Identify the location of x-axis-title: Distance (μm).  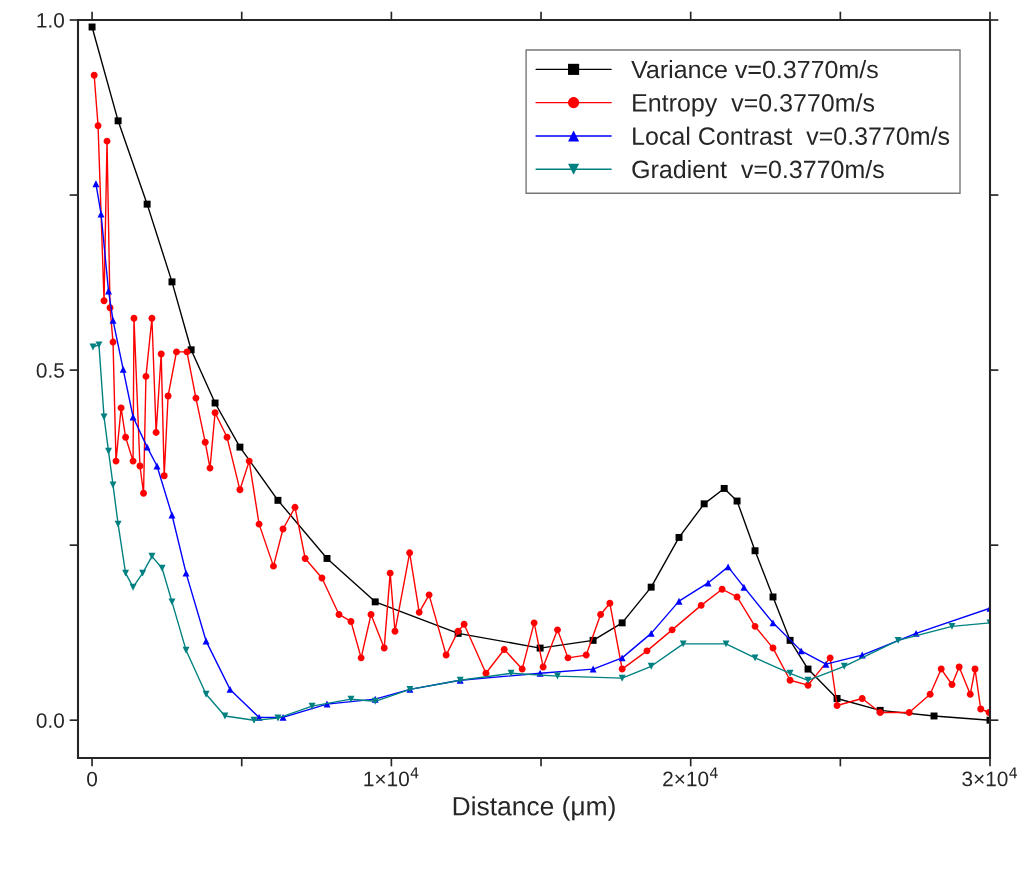
(534, 808).